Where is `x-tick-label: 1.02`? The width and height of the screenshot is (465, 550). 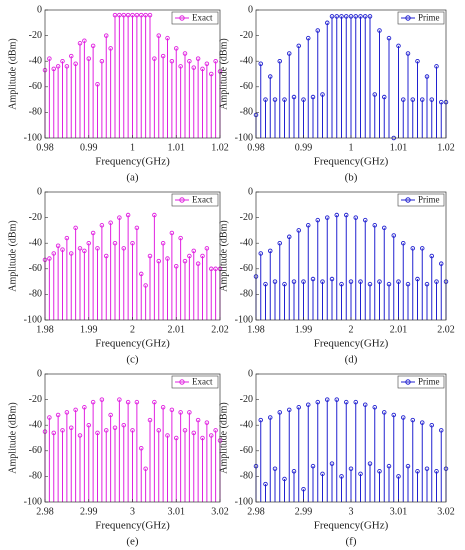 x-tick-label: 1.02 is located at coordinates (446, 147).